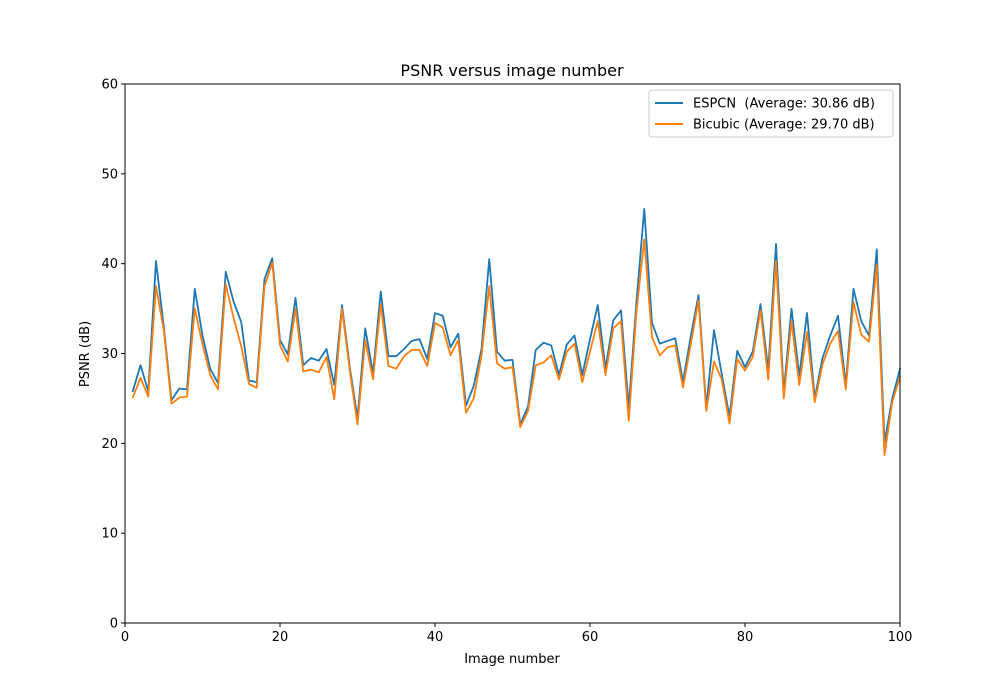 This screenshot has height=700, width=1000. I want to click on legend-label-bicubic: Bicubic (Average: 29.70 dB), so click(784, 125).